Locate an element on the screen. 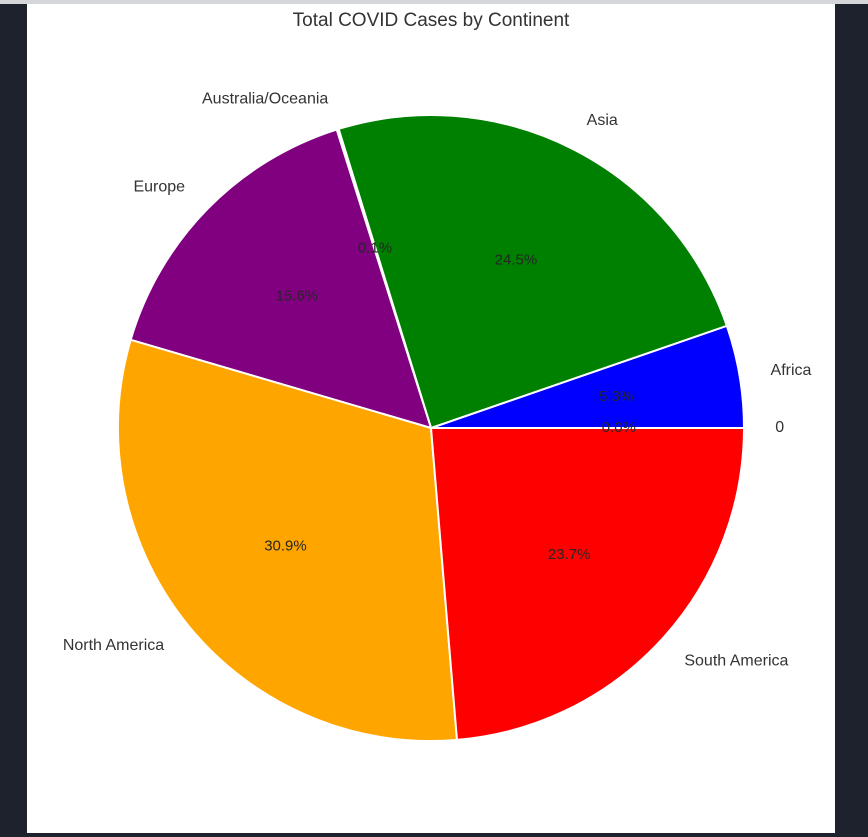 The height and width of the screenshot is (837, 868). pct-label-0: 0.0% is located at coordinates (619, 427).